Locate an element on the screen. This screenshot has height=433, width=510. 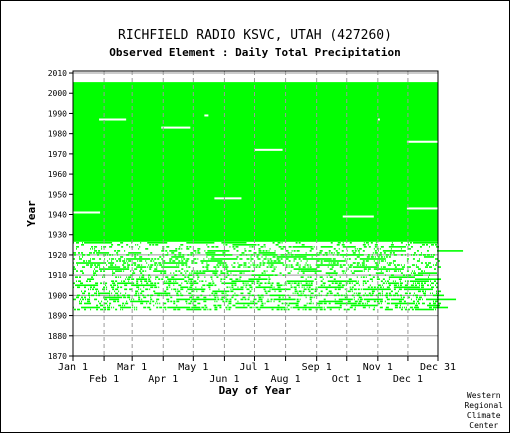
credit-line: Regional is located at coordinates (483, 405).